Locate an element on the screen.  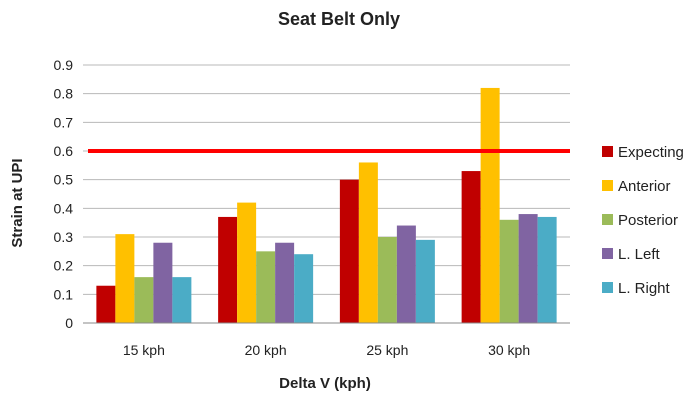
x-tick-label: 20 kph is located at coordinates (266, 350).